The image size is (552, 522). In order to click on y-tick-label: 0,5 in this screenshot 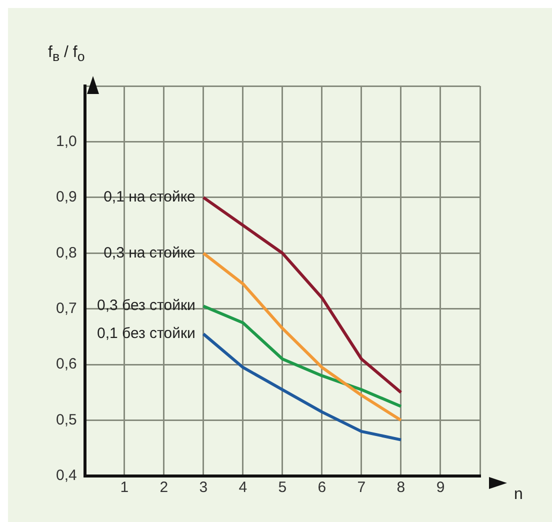, I will do `click(66, 419)`.